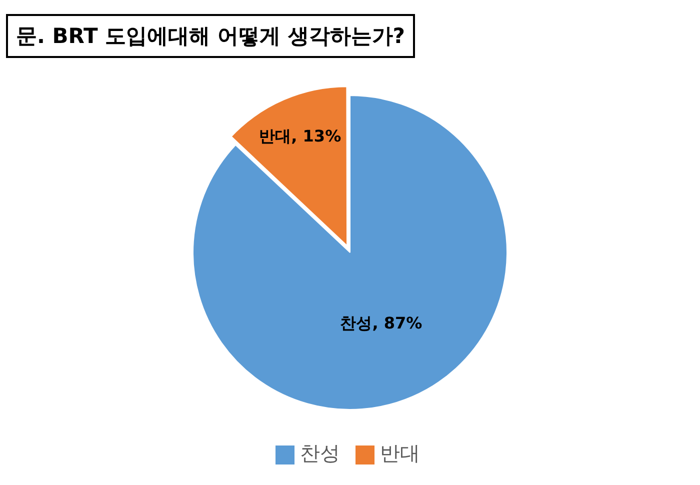 The height and width of the screenshot is (485, 700). I want to click on data-label: 찬성, 87%, so click(381, 323).